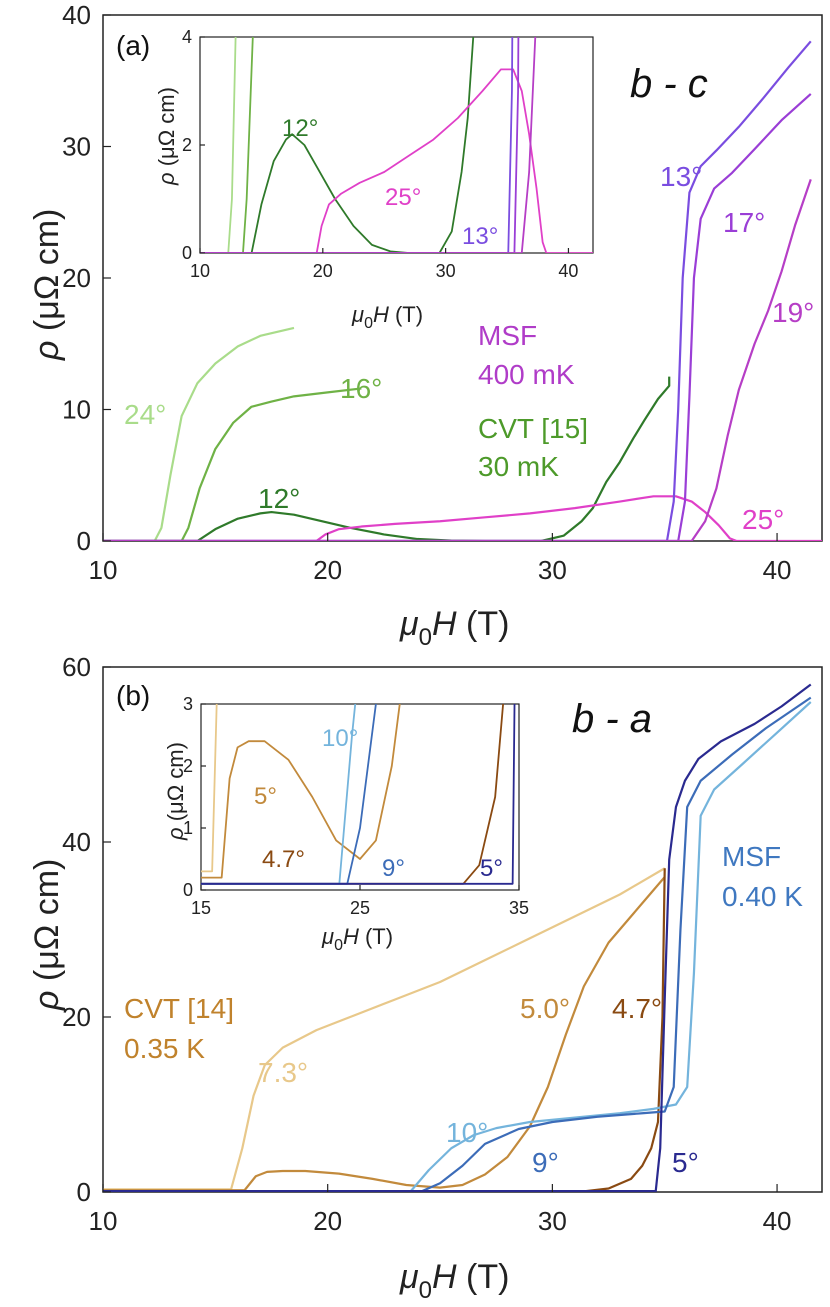 This screenshot has height=1307, width=830. What do you see at coordinates (193, 145) in the screenshot?
I see `panel-a-inset-yticks: 0 2 4` at bounding box center [193, 145].